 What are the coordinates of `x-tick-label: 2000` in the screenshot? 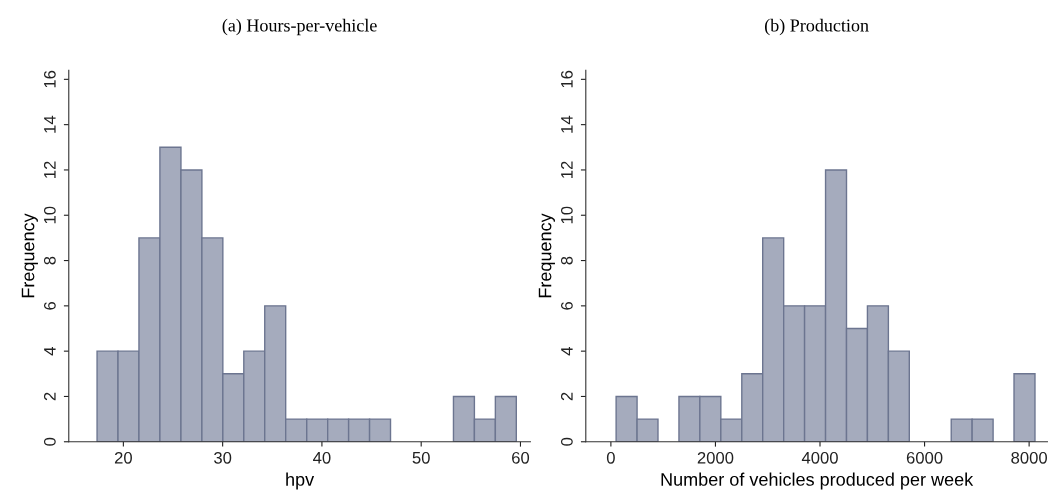 It's located at (715, 457).